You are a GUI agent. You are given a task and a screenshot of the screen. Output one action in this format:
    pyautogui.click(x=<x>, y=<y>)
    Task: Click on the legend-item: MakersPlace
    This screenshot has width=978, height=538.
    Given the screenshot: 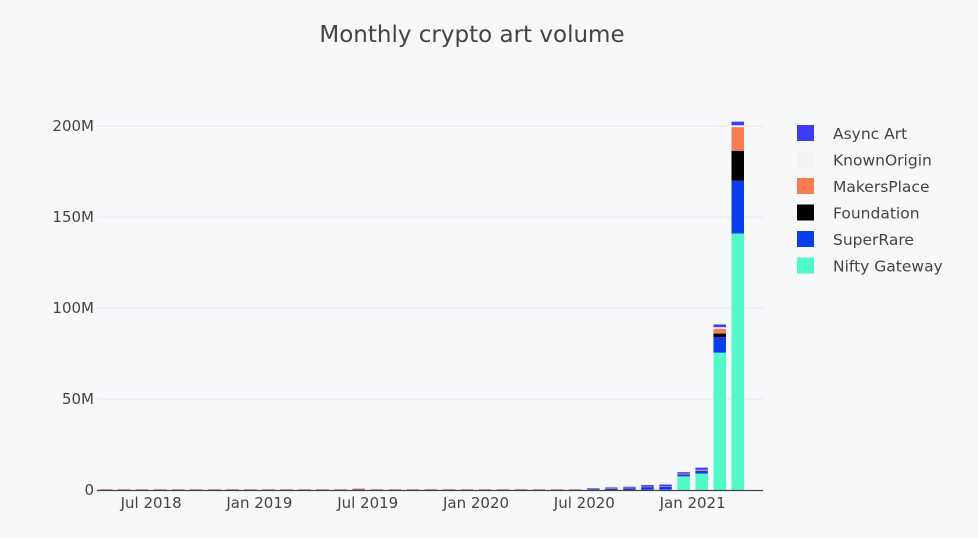 What is the action you would take?
    pyautogui.click(x=863, y=187)
    